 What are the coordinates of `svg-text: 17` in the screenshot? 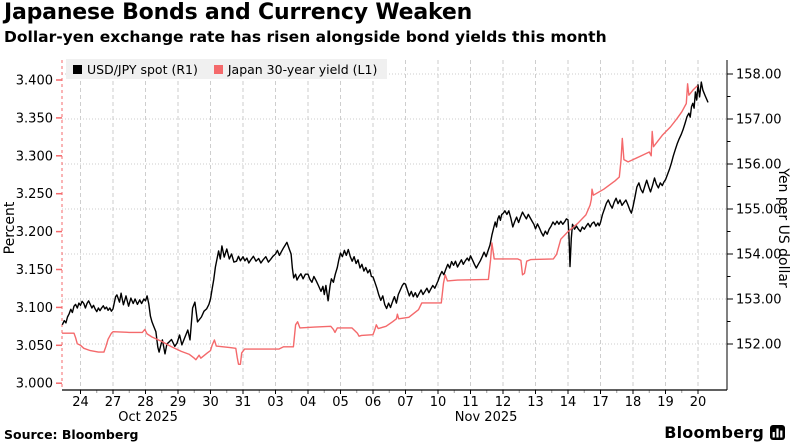 It's located at (600, 402).